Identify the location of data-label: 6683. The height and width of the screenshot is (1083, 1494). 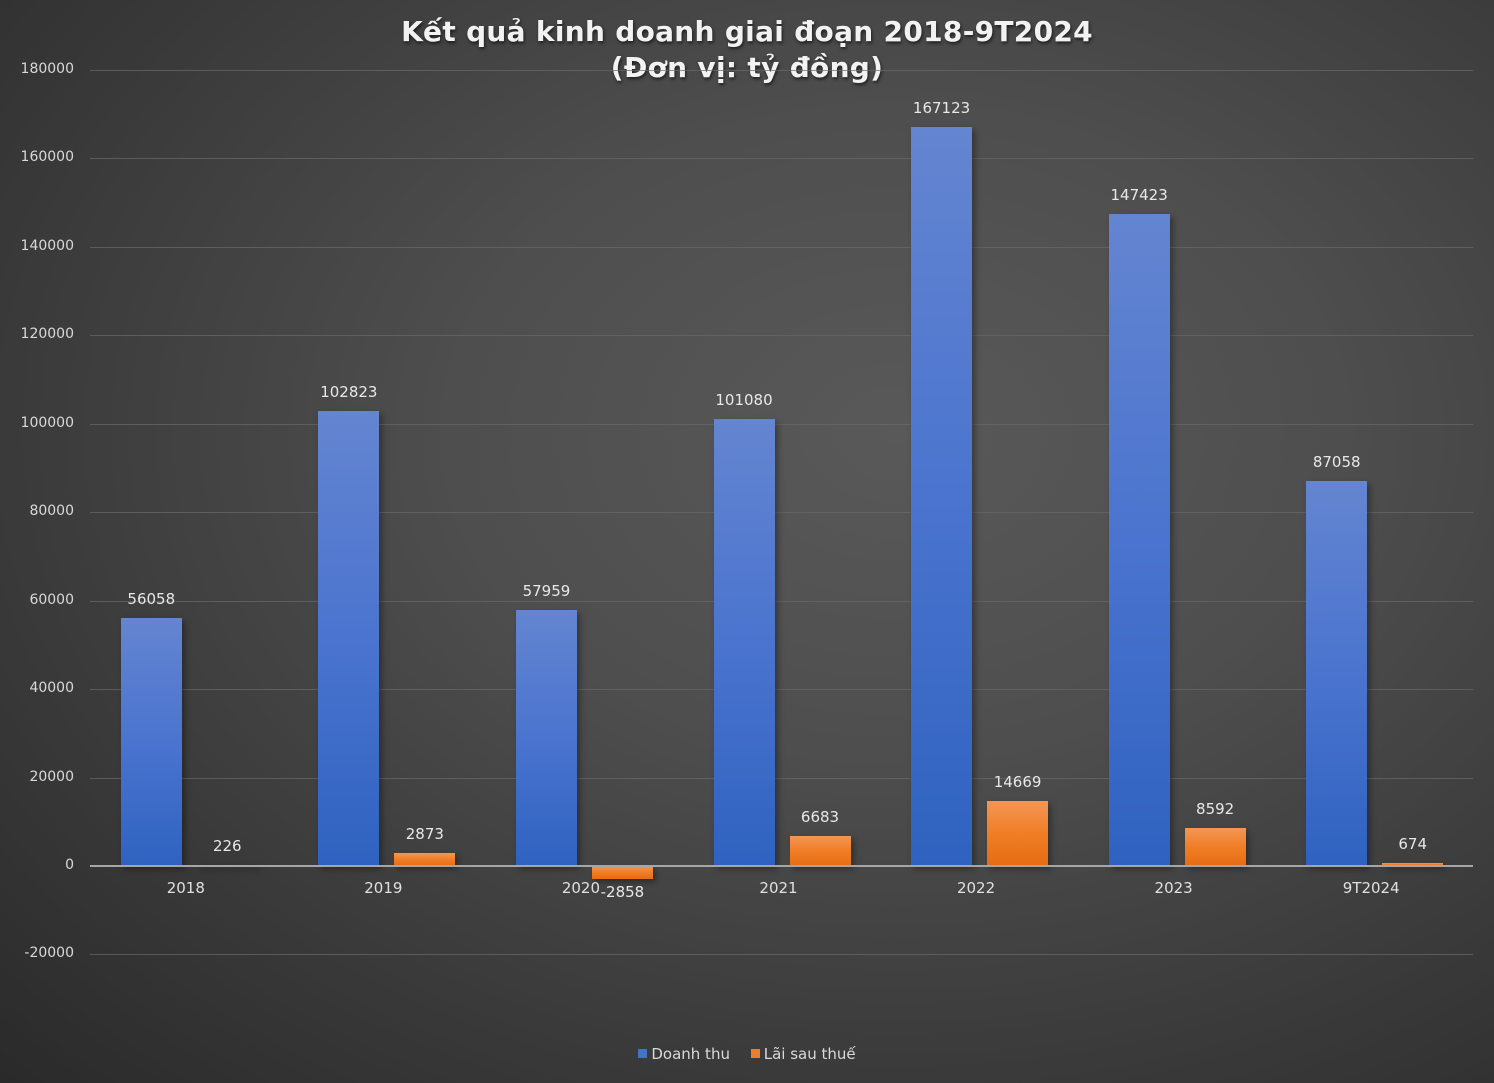
(820, 817).